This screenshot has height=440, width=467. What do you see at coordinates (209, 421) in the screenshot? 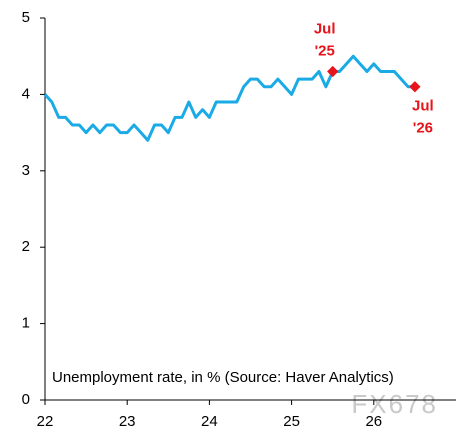
I see `x-tick-label: 24` at bounding box center [209, 421].